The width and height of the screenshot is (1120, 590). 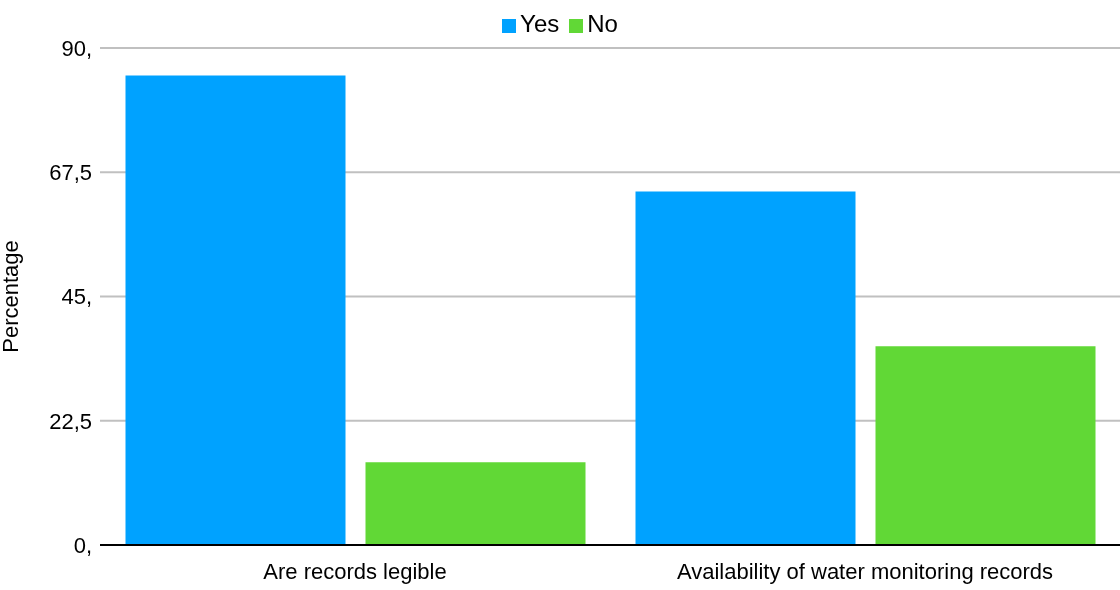 I want to click on y-tick-label: 22,5, so click(x=70, y=421).